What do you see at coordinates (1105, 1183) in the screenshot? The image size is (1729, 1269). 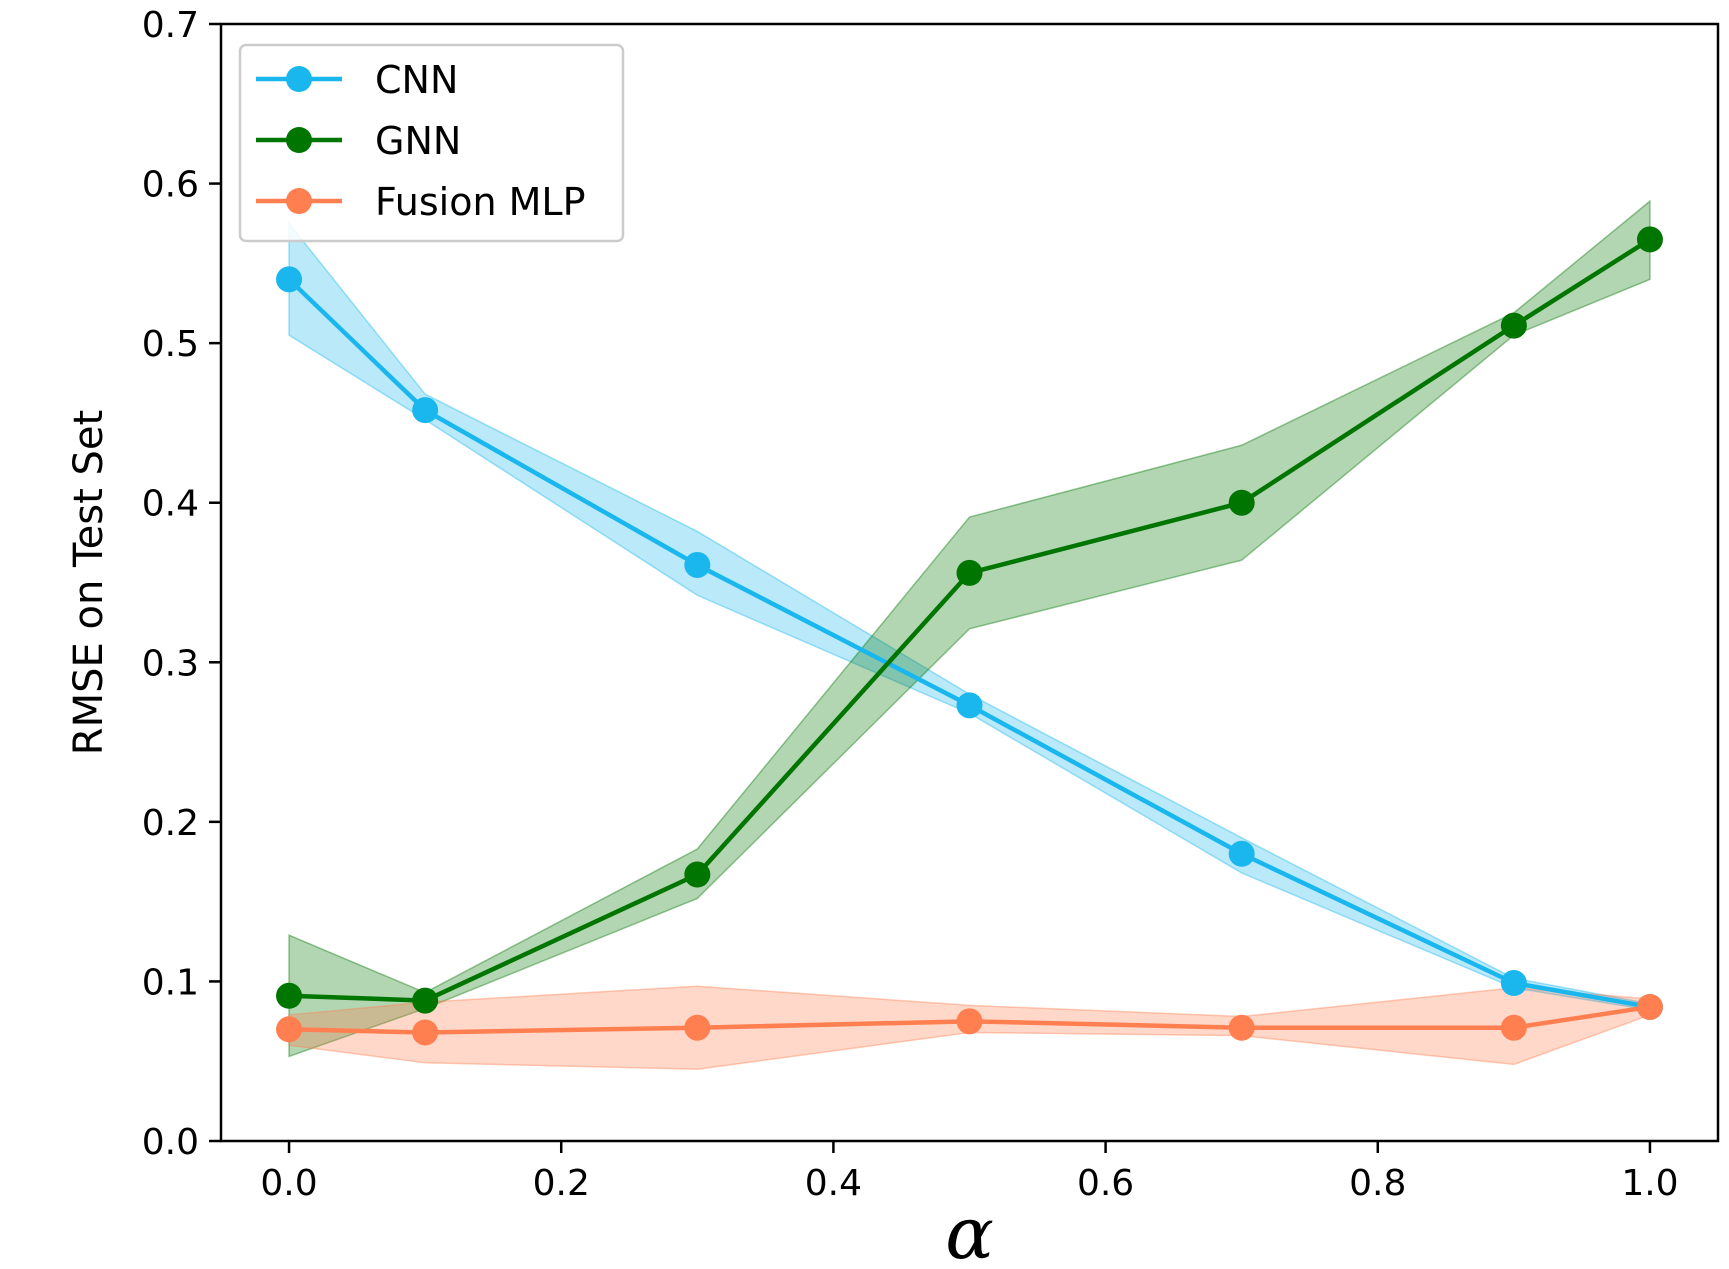 I see `x-tick-label: 0.6` at bounding box center [1105, 1183].